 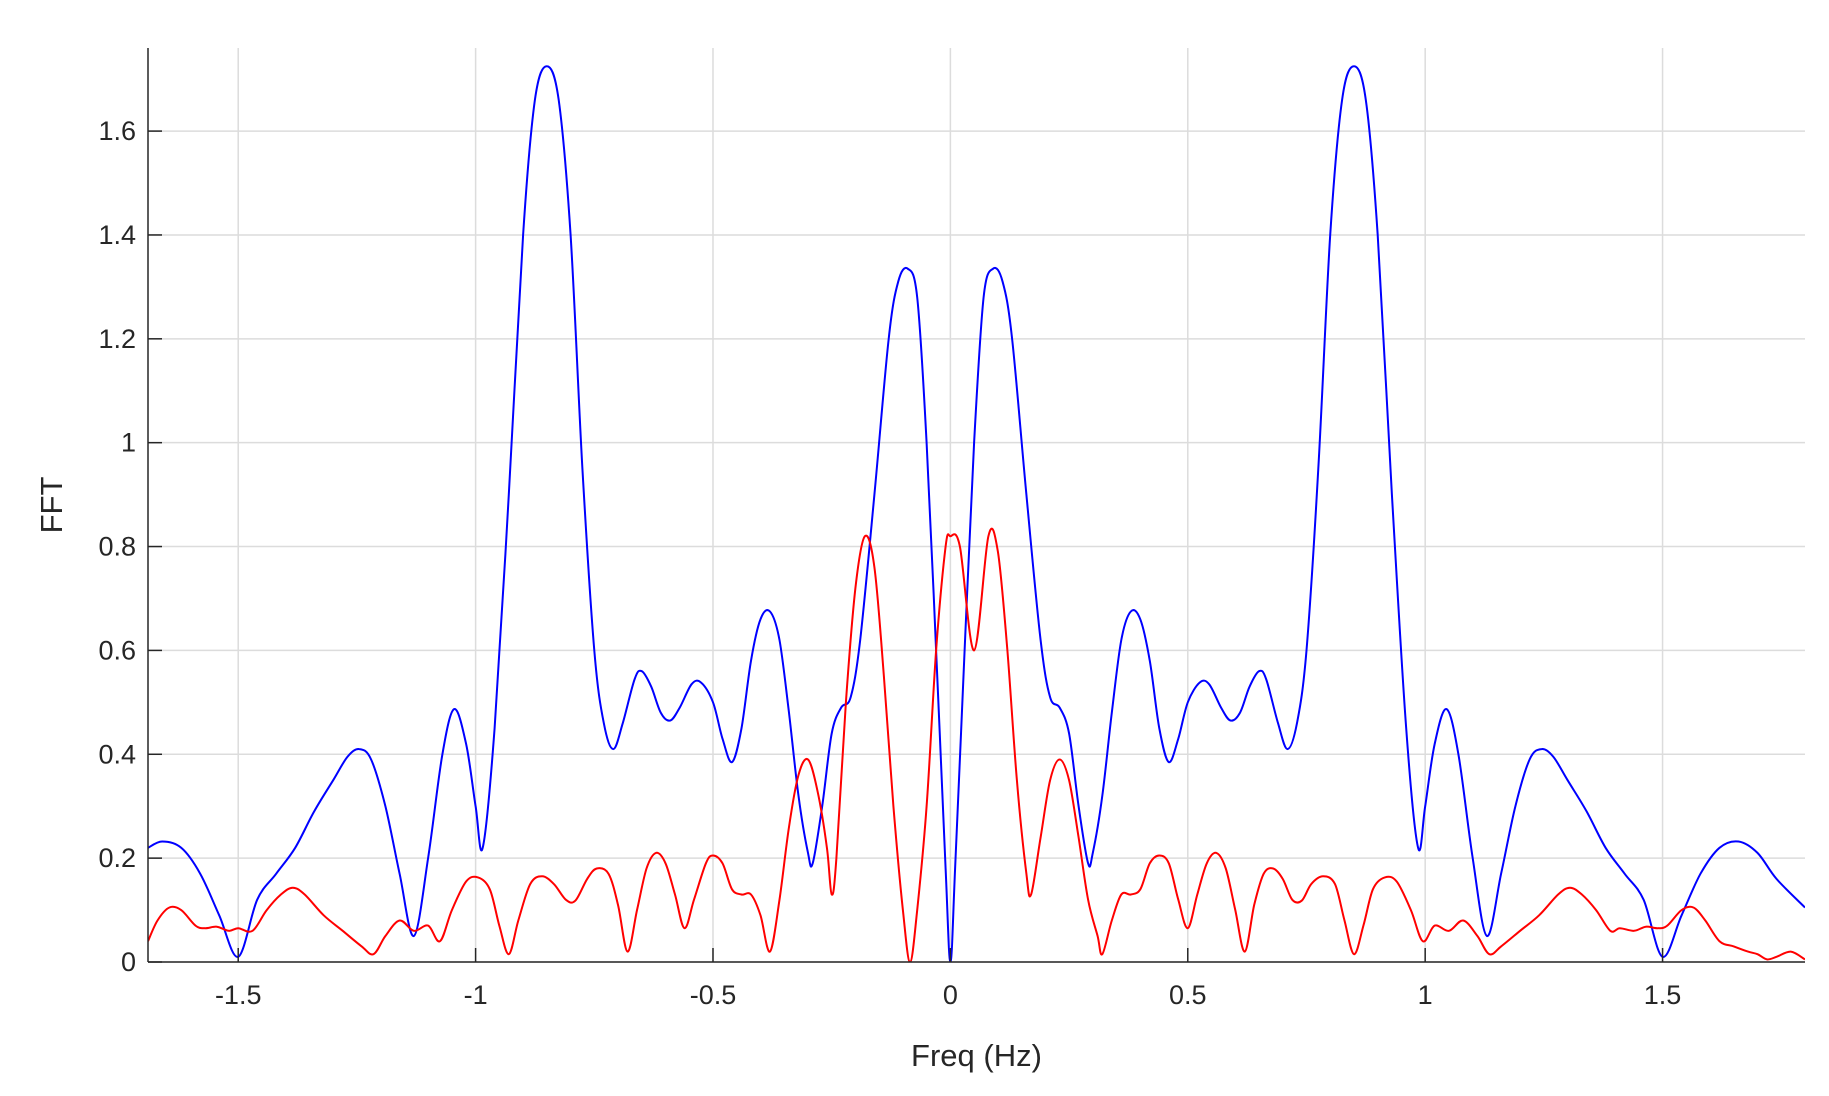 I want to click on y-tick-label: 0.2, so click(x=117, y=858).